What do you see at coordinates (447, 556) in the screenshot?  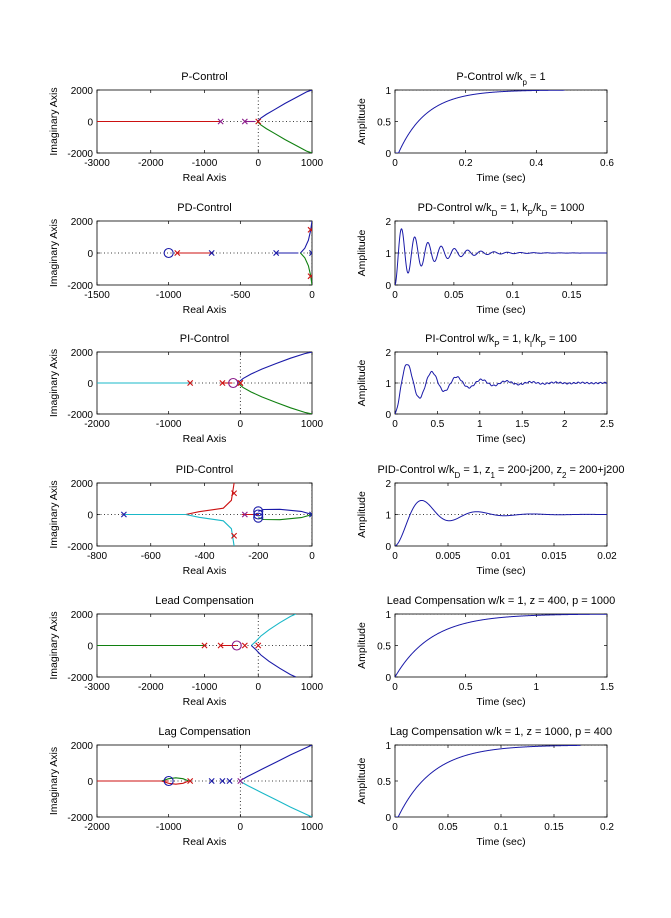 I see `x-tick-label: 0.005` at bounding box center [447, 556].